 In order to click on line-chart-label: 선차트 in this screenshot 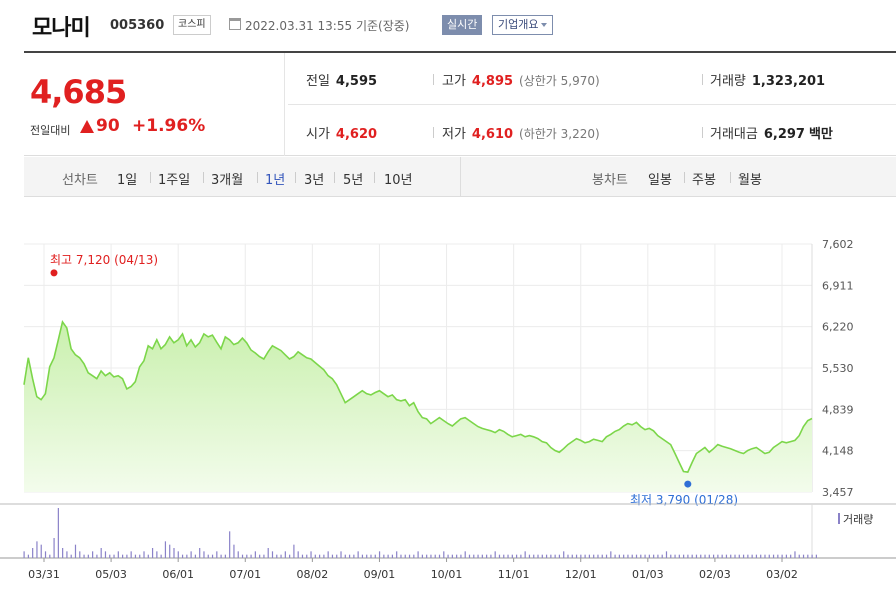, I will do `click(80, 180)`.